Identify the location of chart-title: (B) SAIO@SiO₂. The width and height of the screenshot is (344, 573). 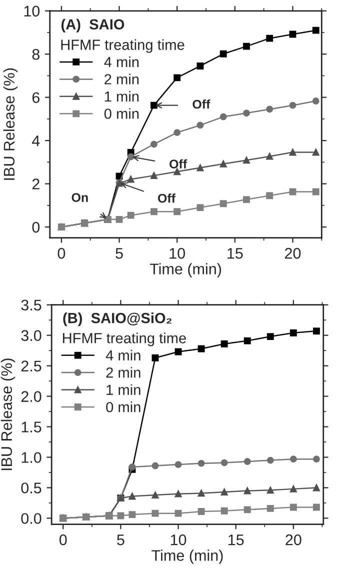
(117, 319).